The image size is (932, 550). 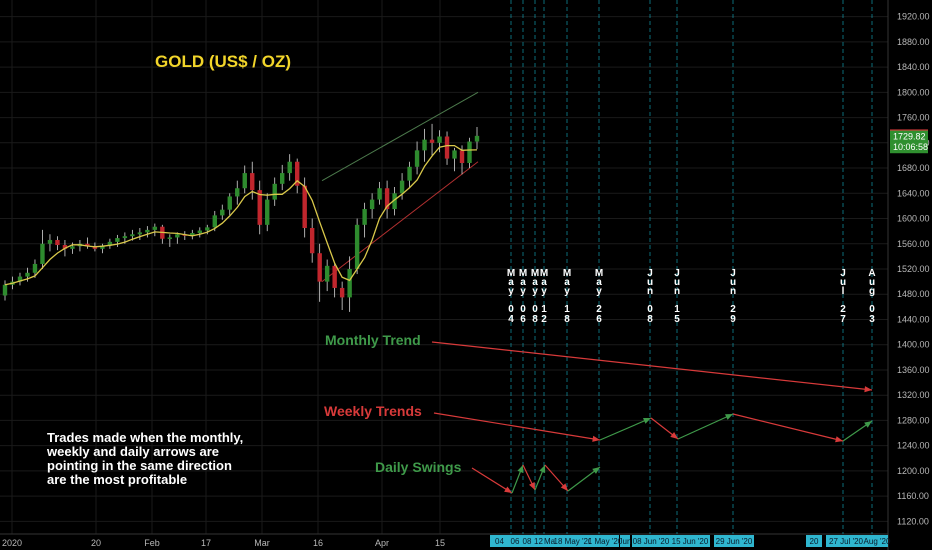 What do you see at coordinates (373, 340) in the screenshot?
I see `monthly-trend-label: Monthly Trend` at bounding box center [373, 340].